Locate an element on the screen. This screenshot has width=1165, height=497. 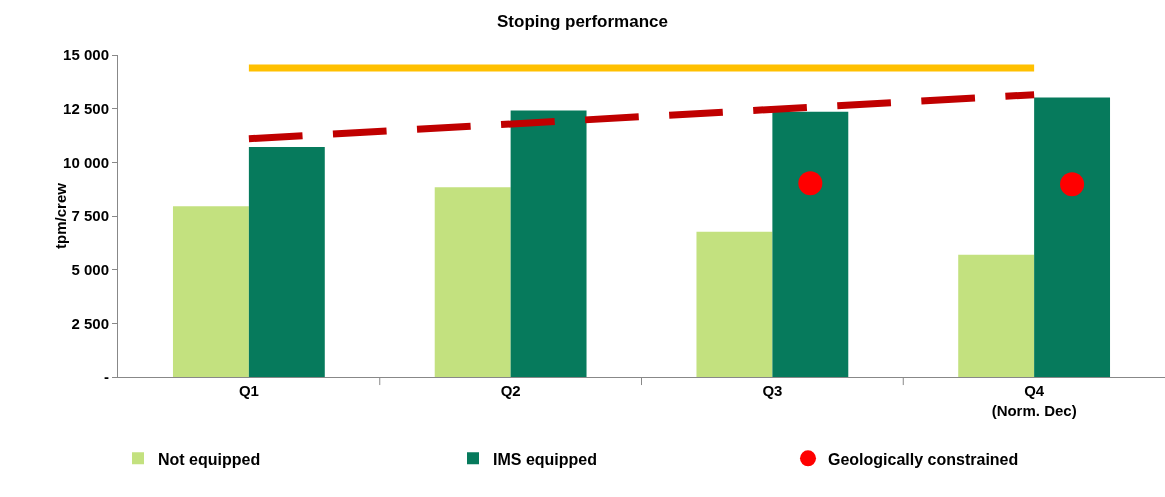
y-tick-label: 7 500 is located at coordinates (90, 216).